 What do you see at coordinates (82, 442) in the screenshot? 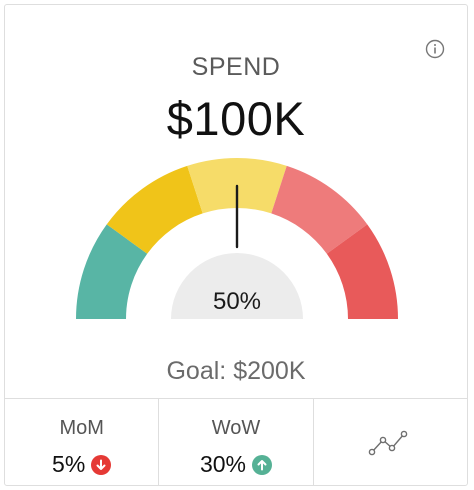
I see `stat-mom: MoM 5%` at bounding box center [82, 442].